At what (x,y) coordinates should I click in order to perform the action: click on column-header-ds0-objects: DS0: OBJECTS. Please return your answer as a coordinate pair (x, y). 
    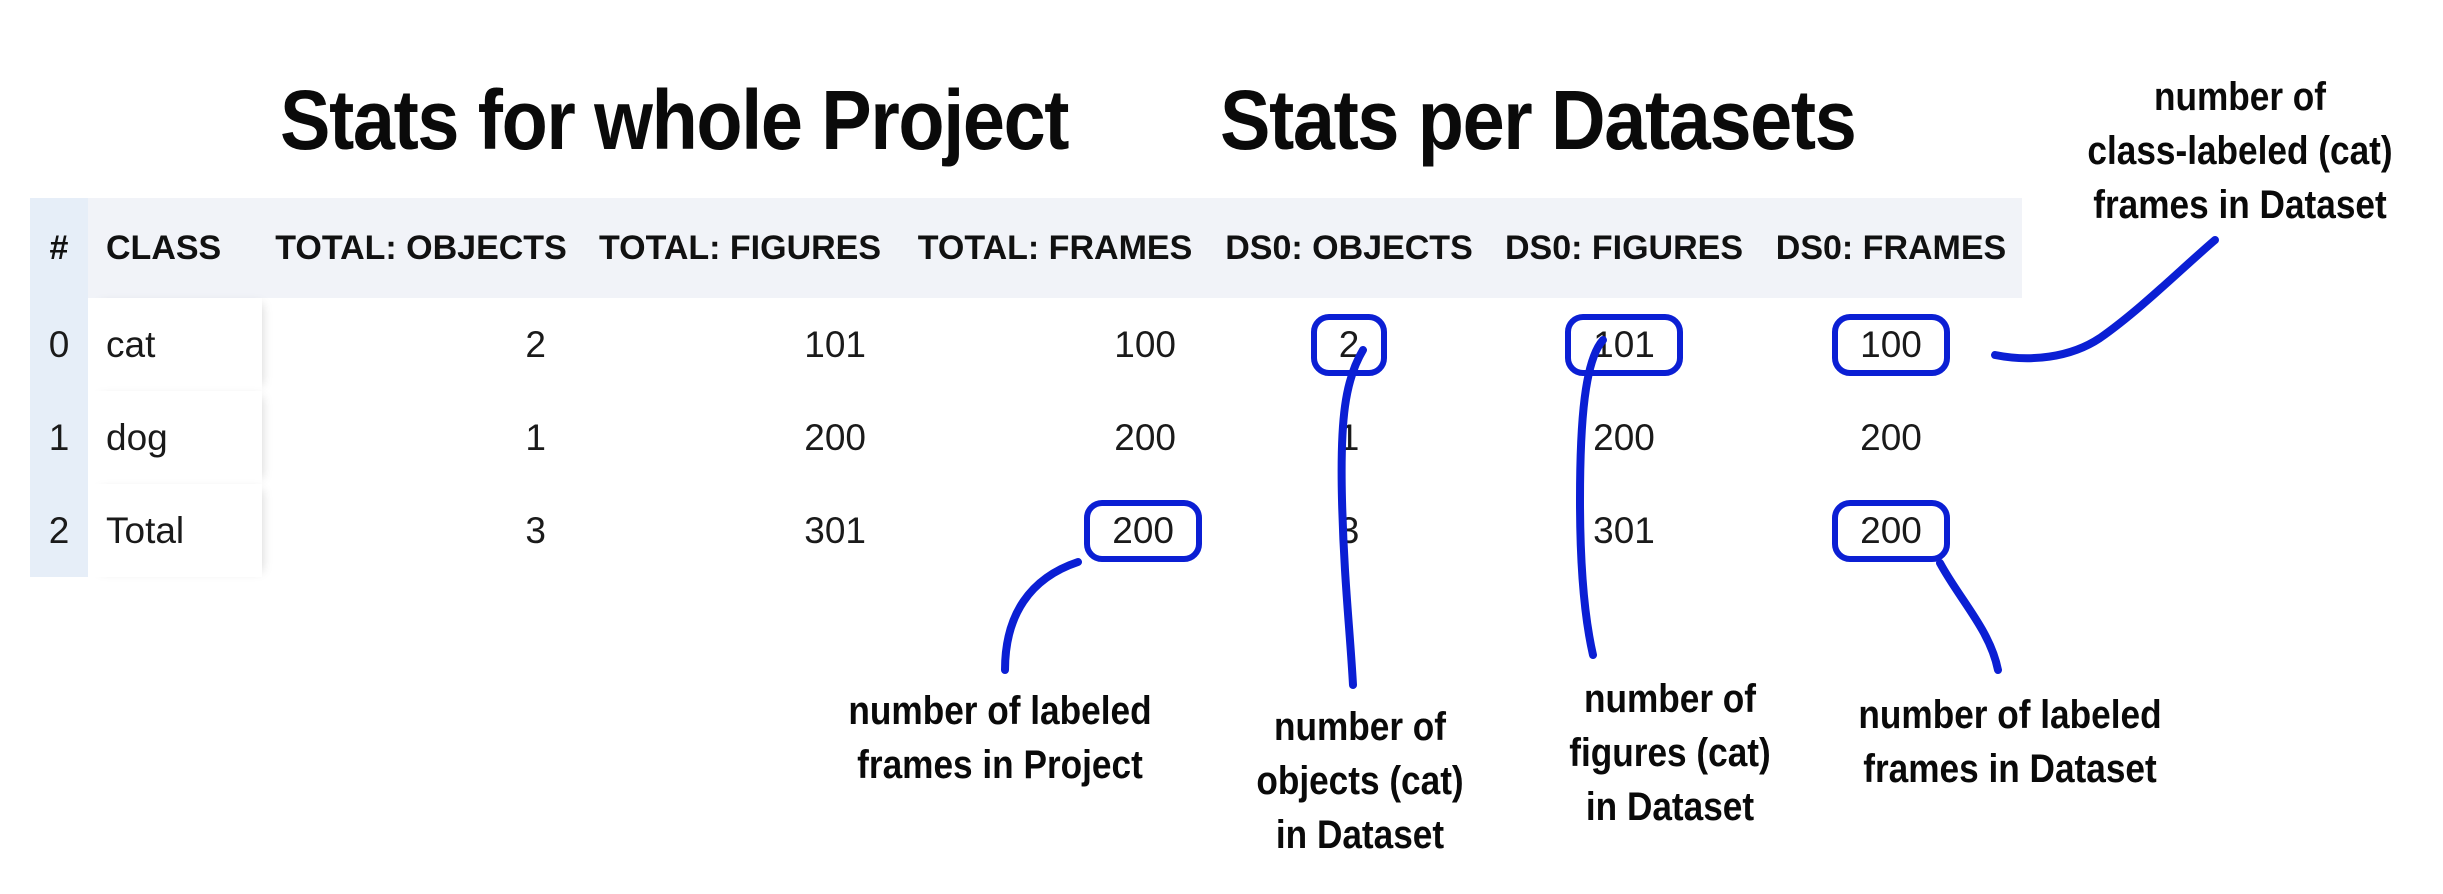
    Looking at the image, I should click on (1349, 248).